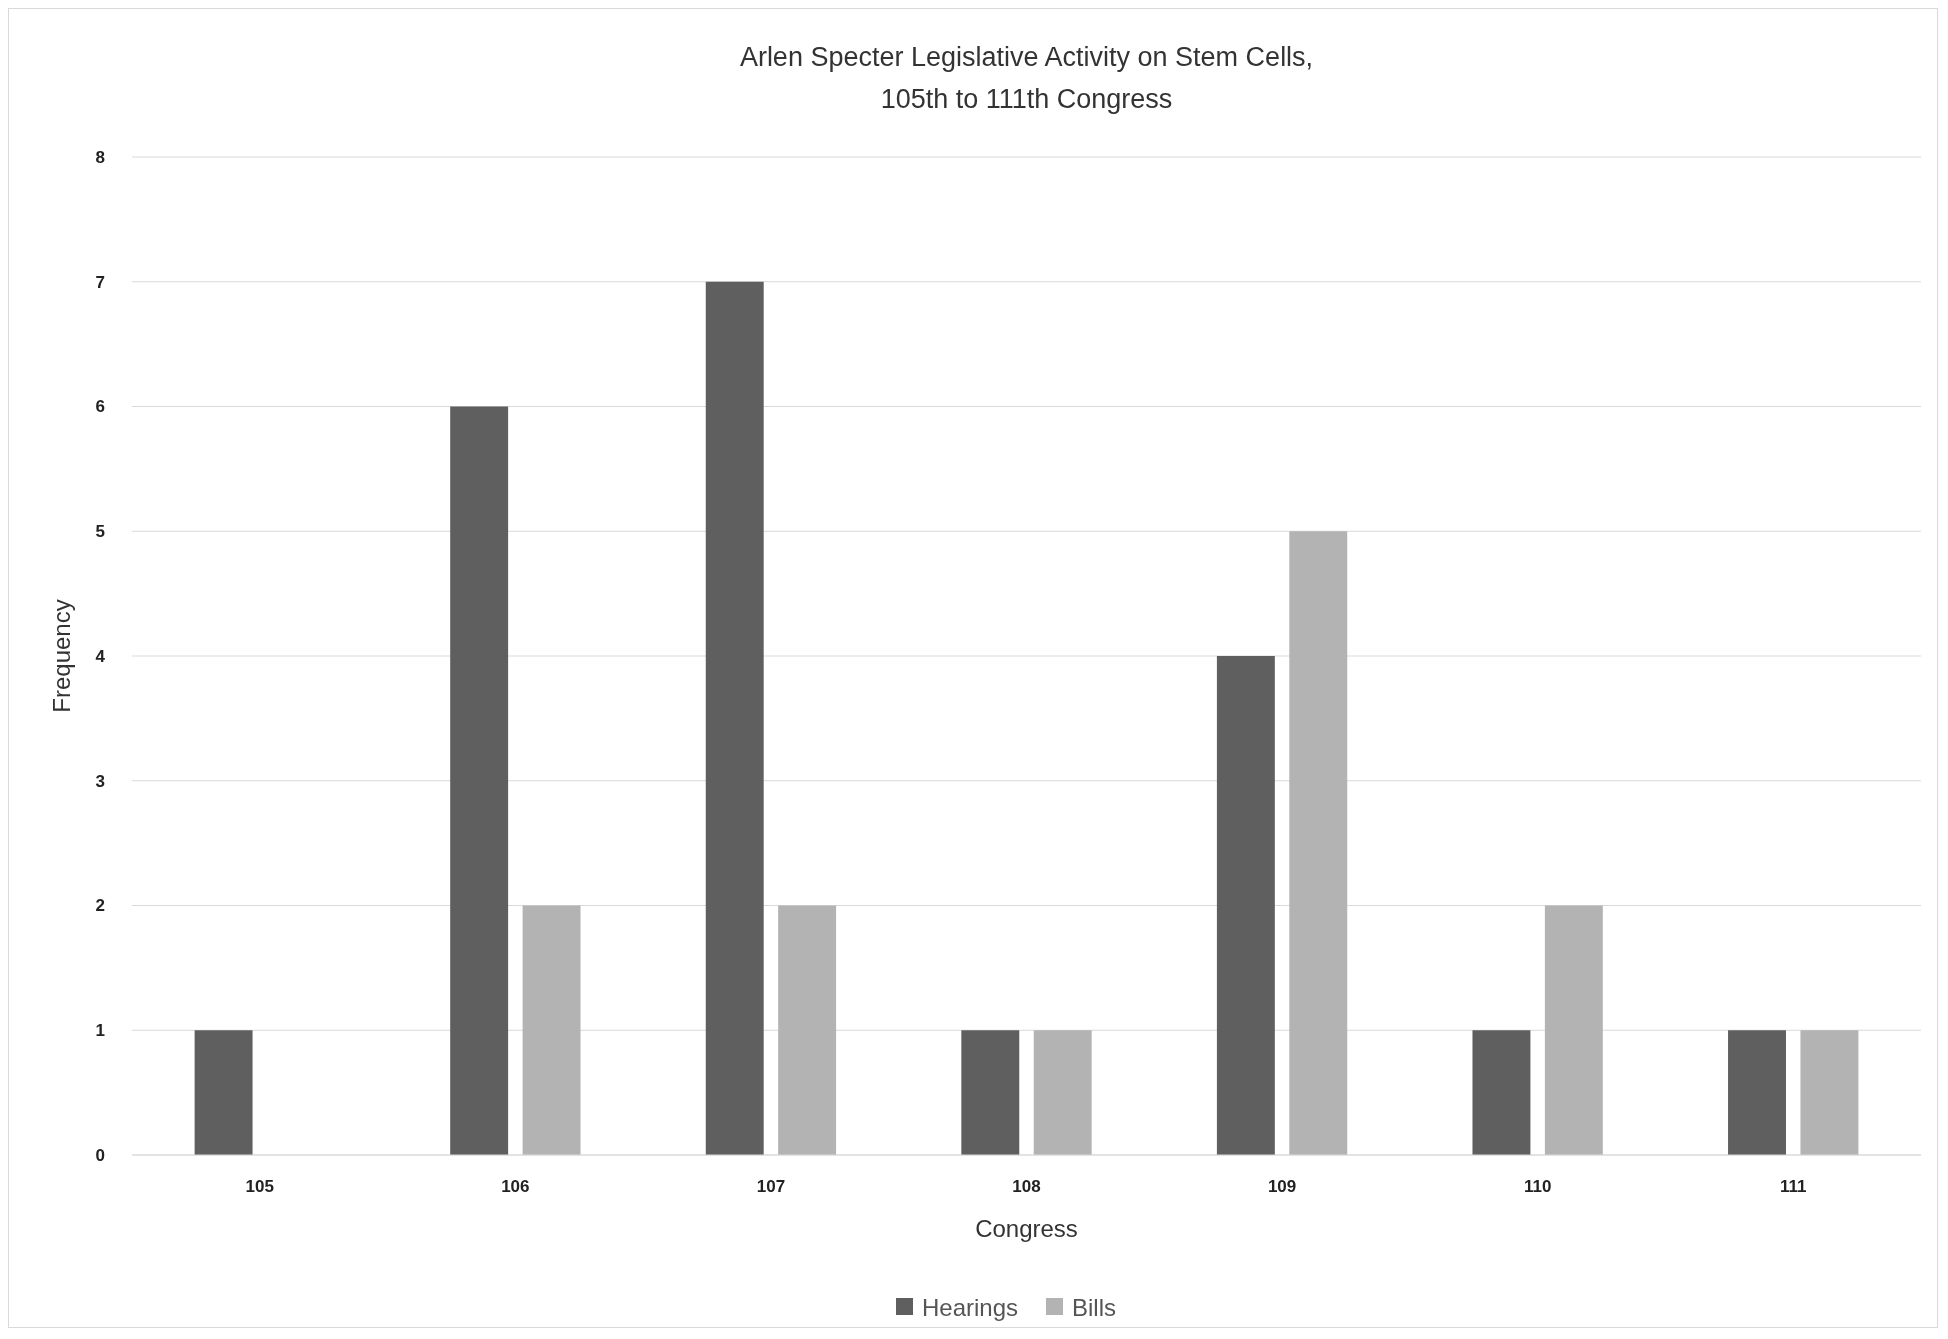 The image size is (1948, 1339). Describe the element at coordinates (1094, 1308) in the screenshot. I see `legend-label: Bills` at that location.